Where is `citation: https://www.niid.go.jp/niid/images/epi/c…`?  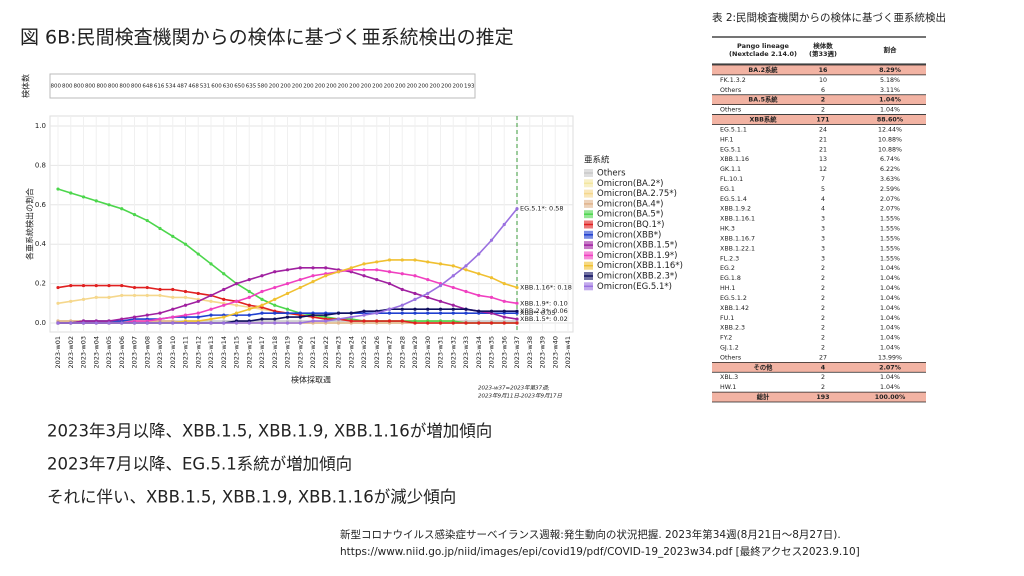
citation: https://www.niid.go.jp/niid/images/epi/c… is located at coordinates (600, 551).